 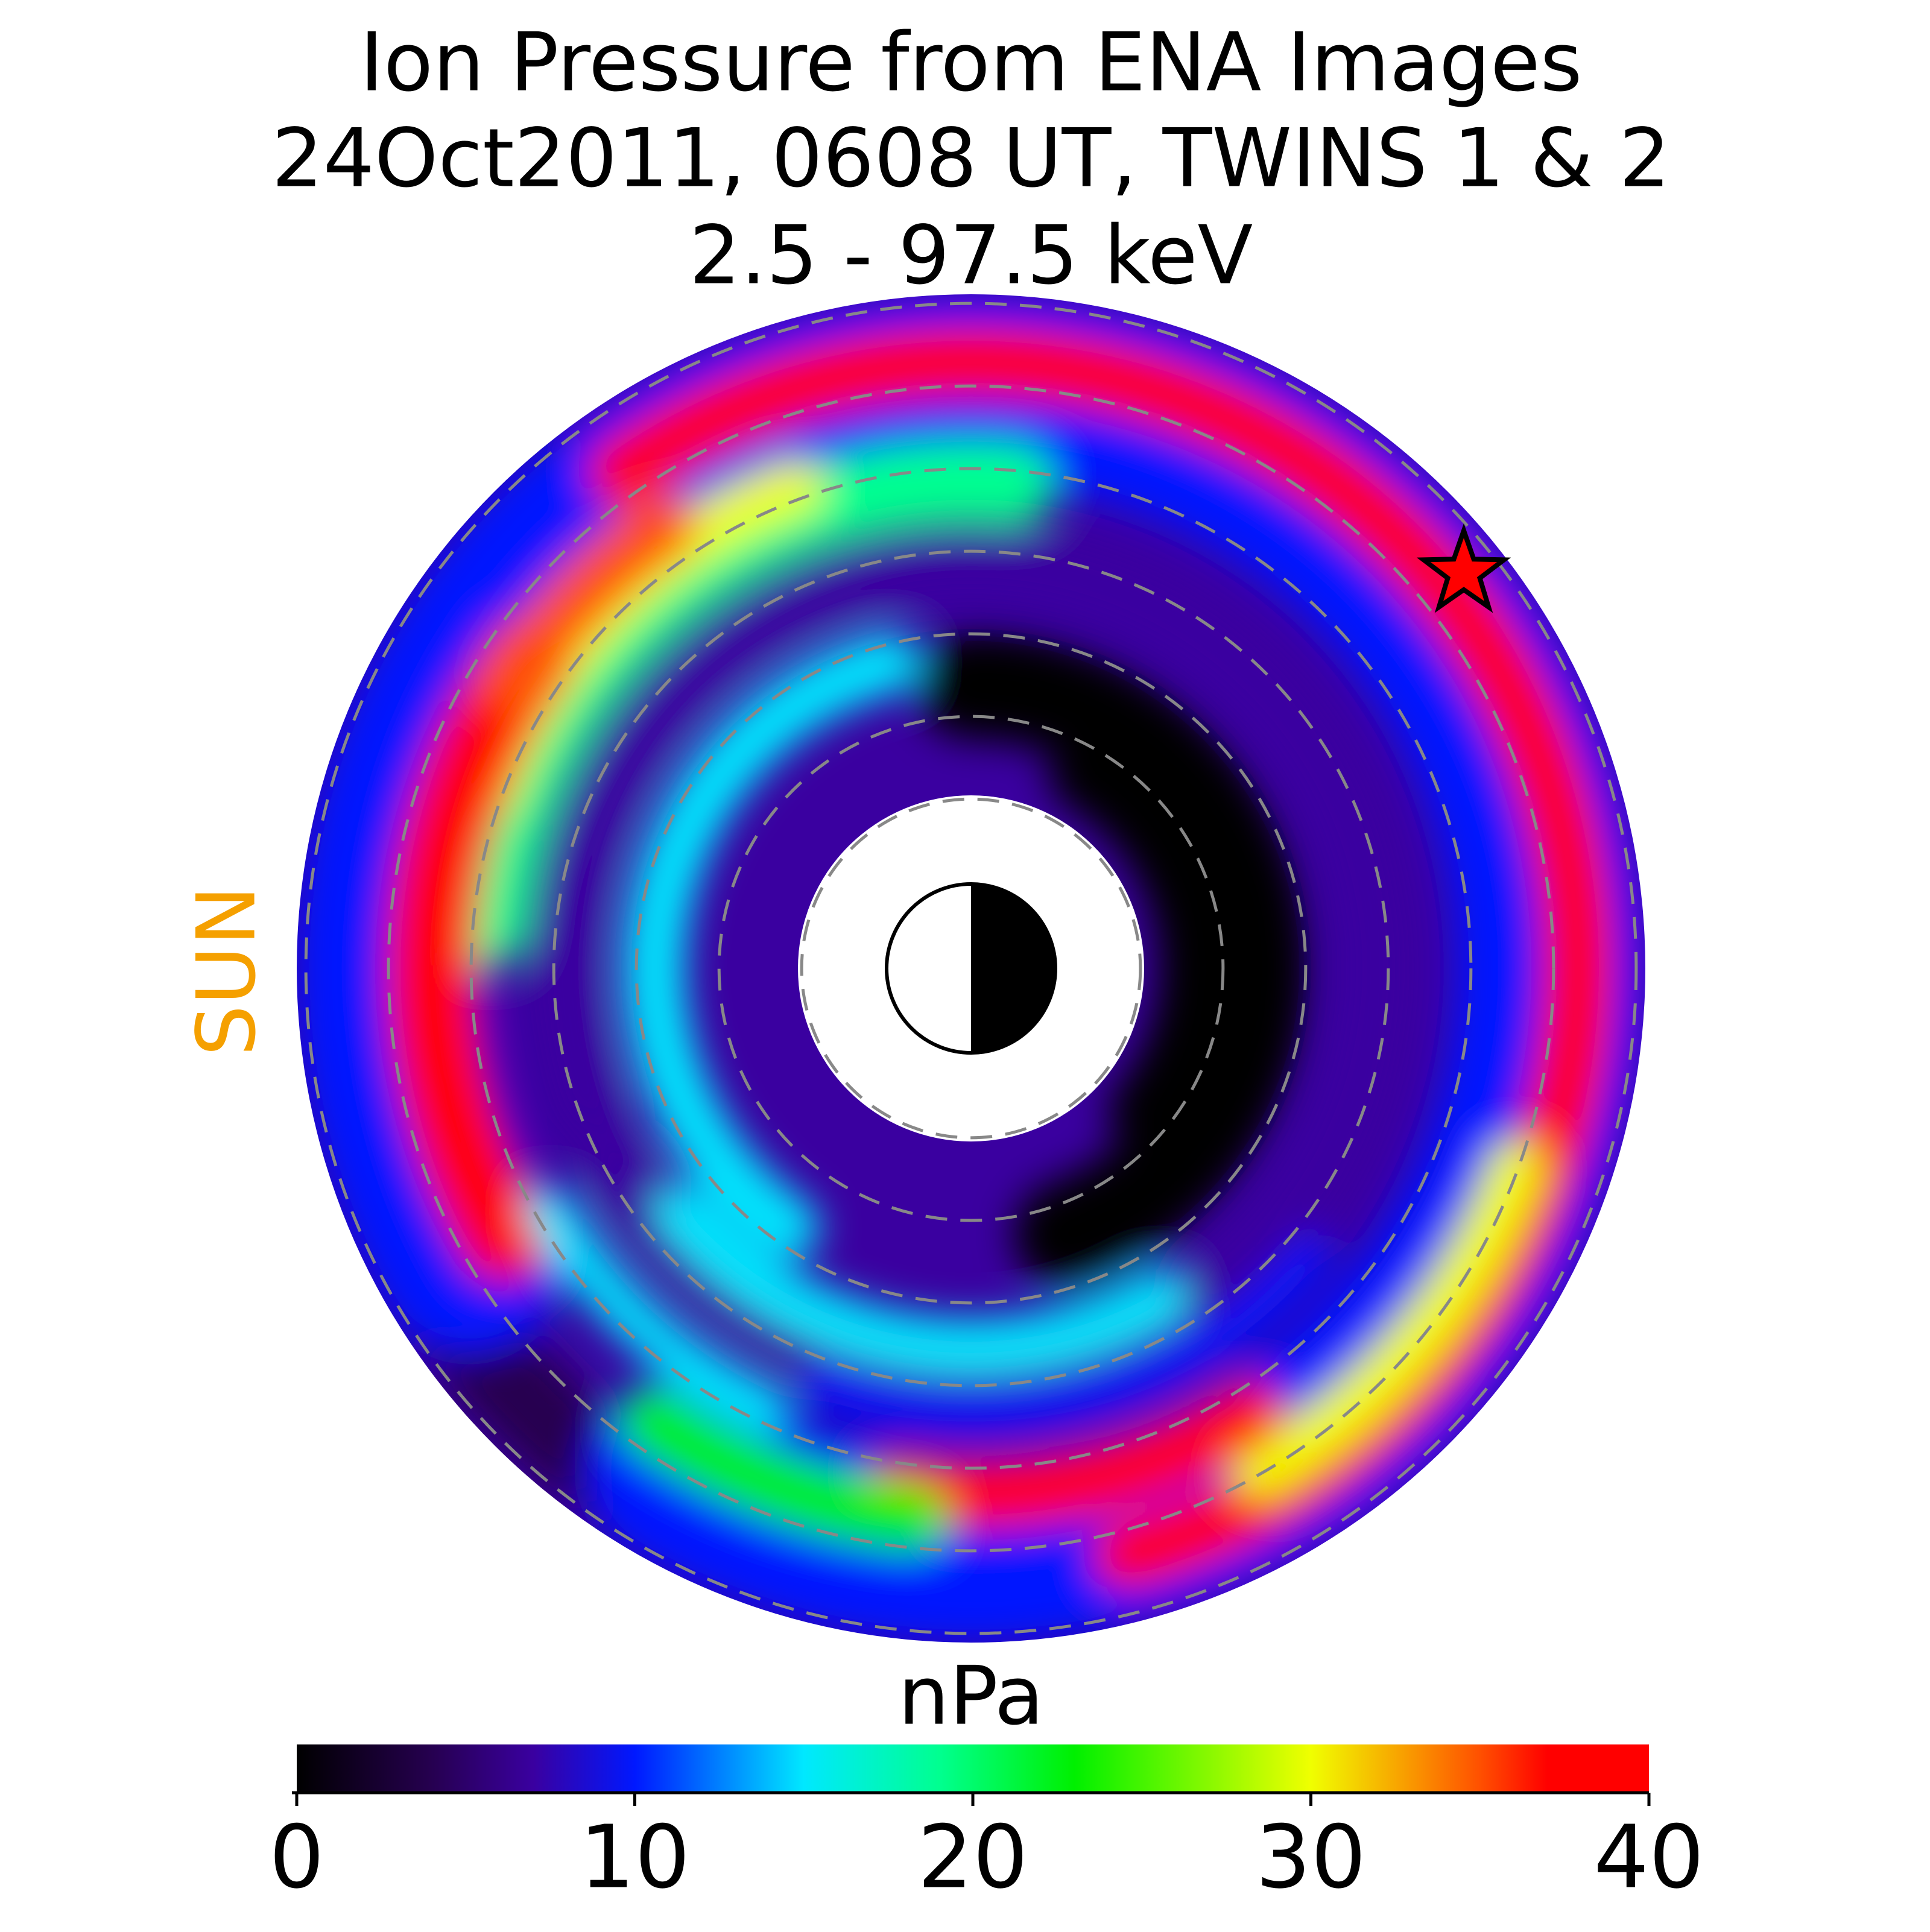 I want to click on tick-label: 0, so click(x=296, y=1857).